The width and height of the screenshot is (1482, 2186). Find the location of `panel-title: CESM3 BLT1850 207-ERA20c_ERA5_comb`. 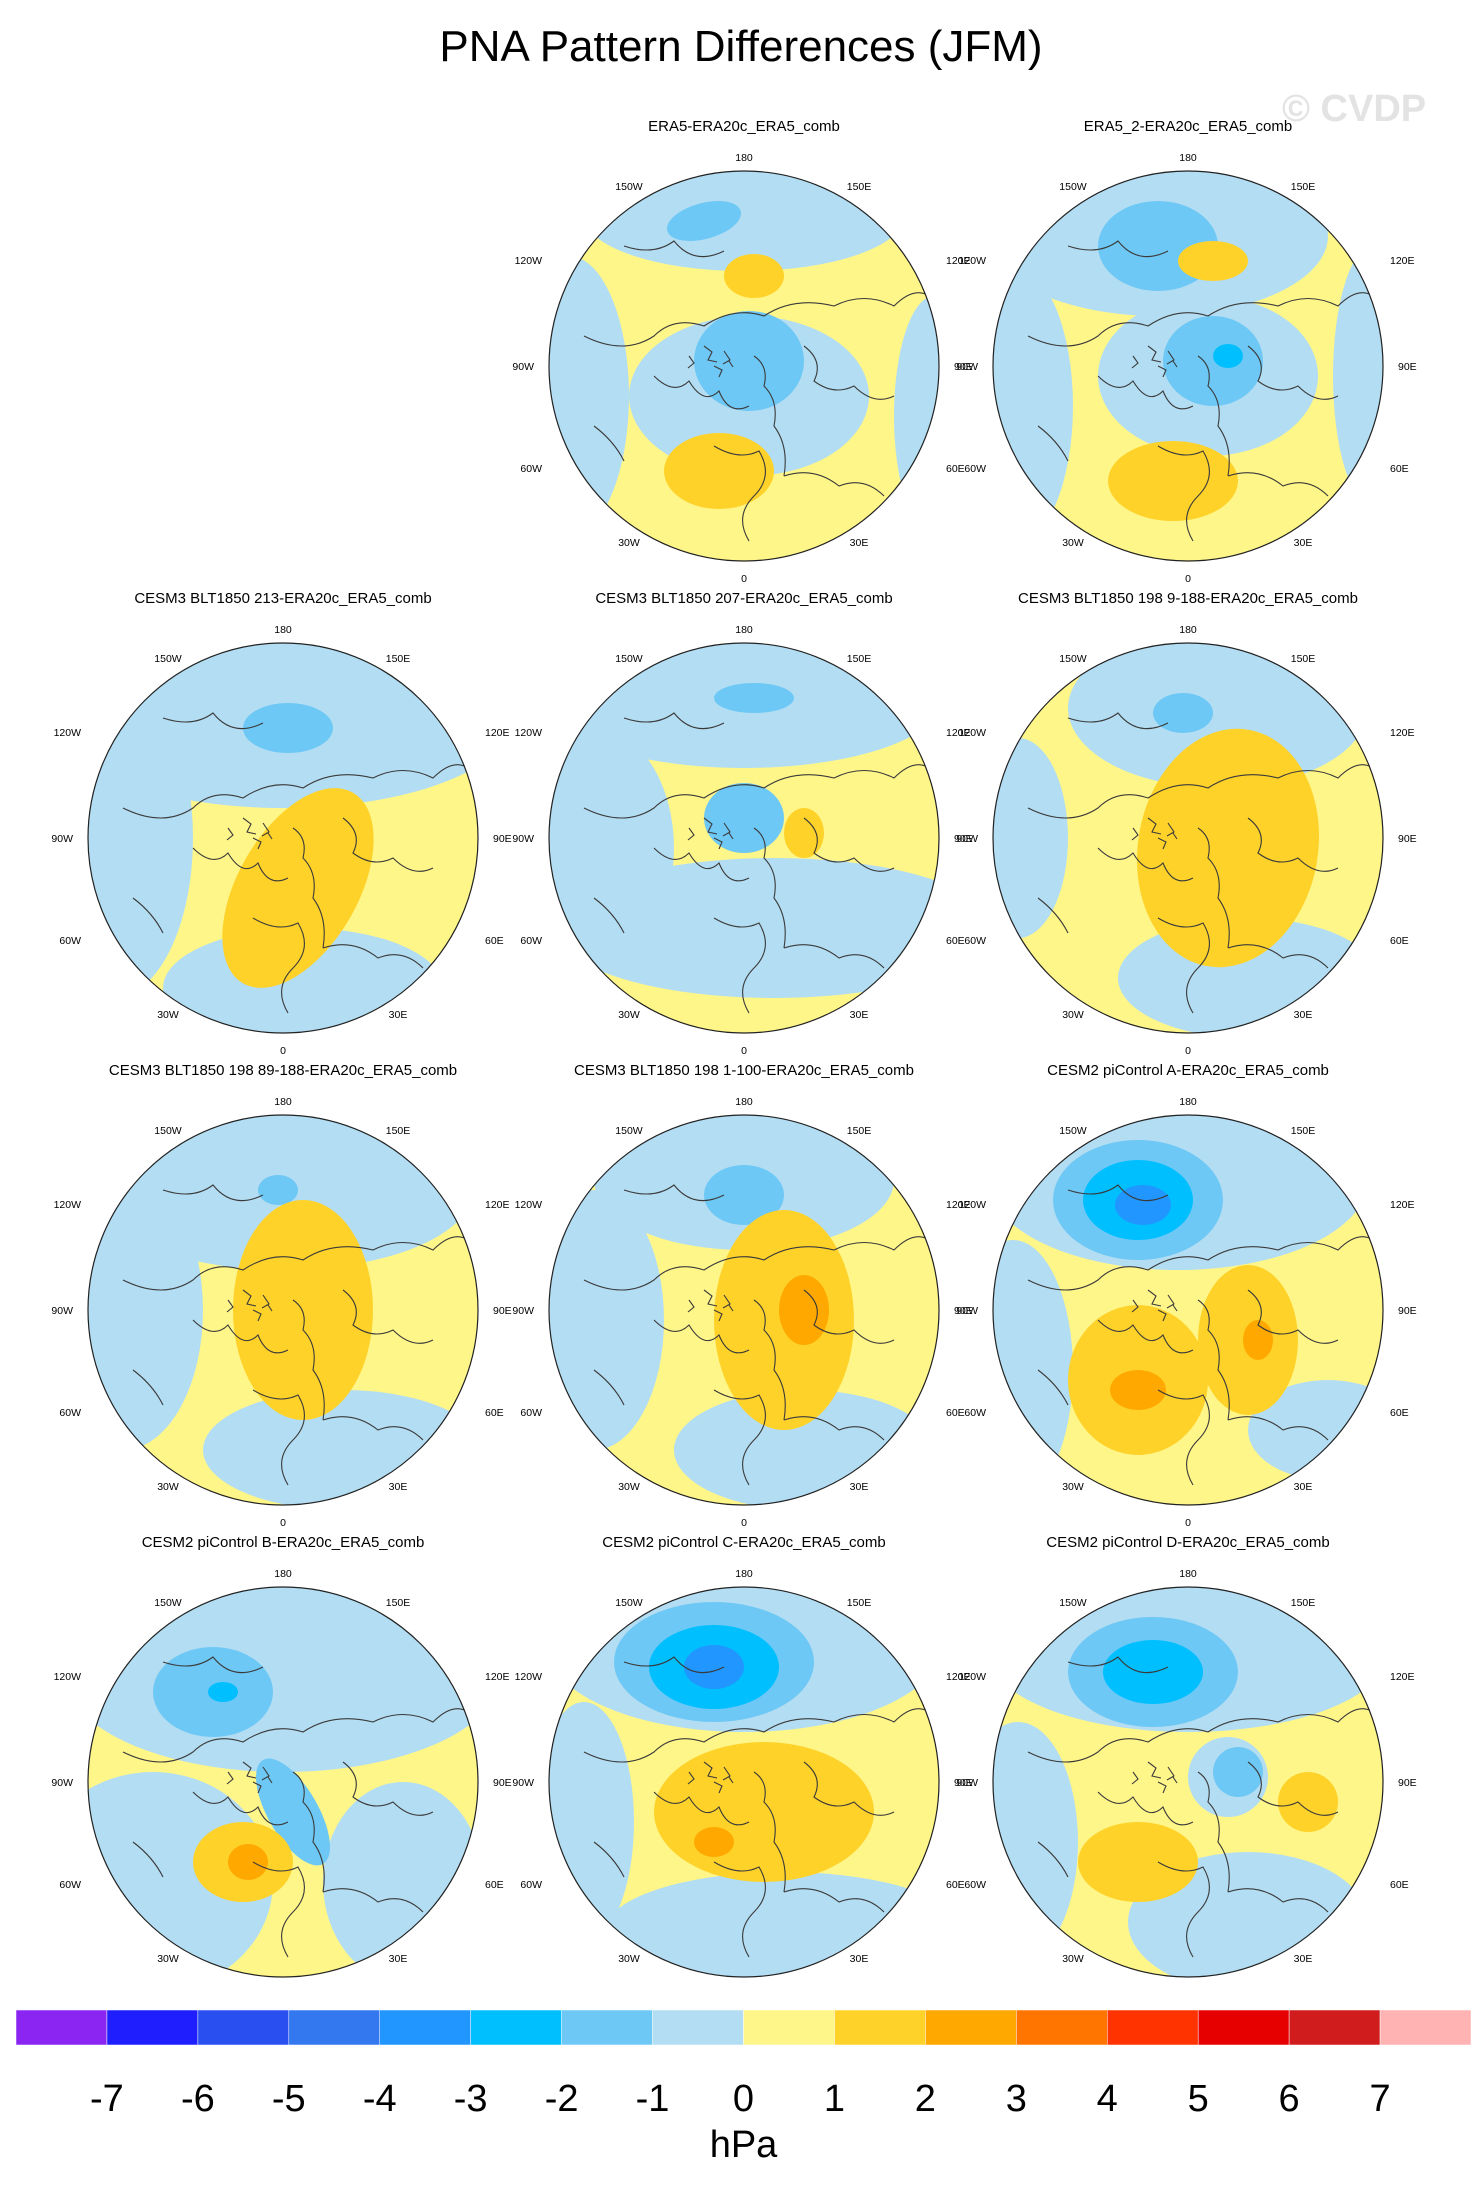

panel-title: CESM3 BLT1850 207-ERA20c_ERA5_comb is located at coordinates (743, 598).